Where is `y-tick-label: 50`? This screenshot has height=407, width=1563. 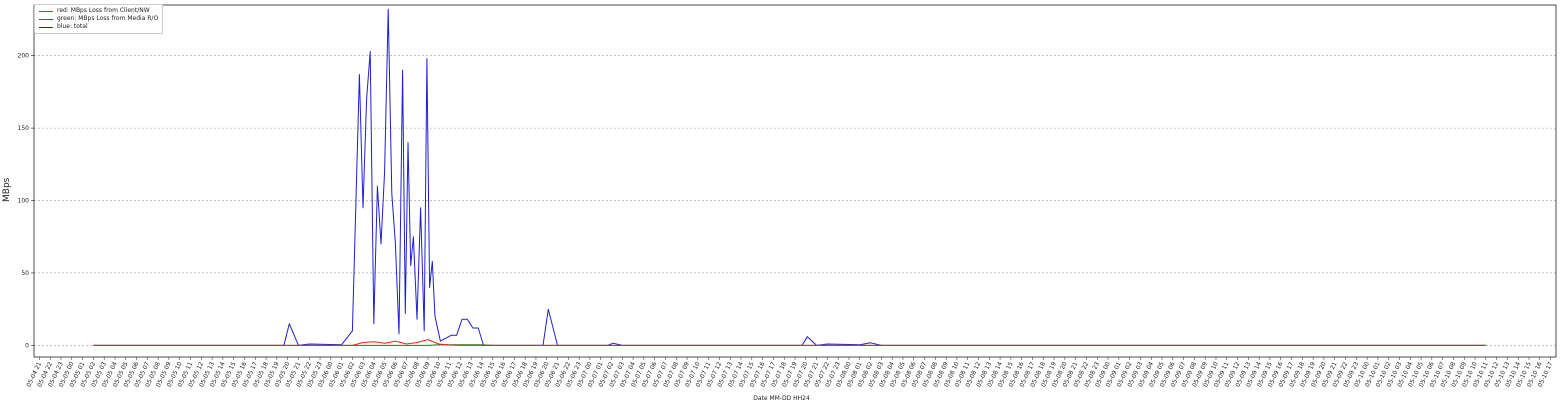 y-tick-label: 50 is located at coordinates (25, 273).